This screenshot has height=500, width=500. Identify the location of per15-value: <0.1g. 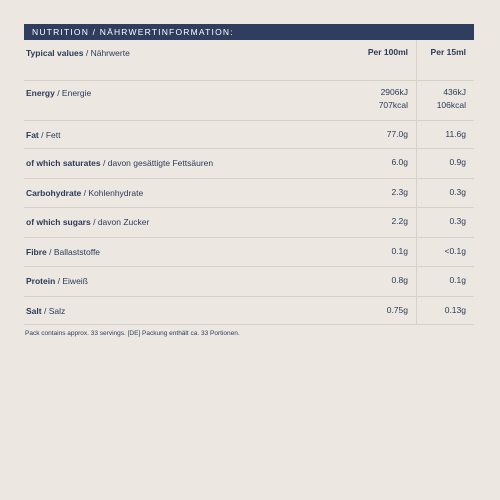
(455, 251).